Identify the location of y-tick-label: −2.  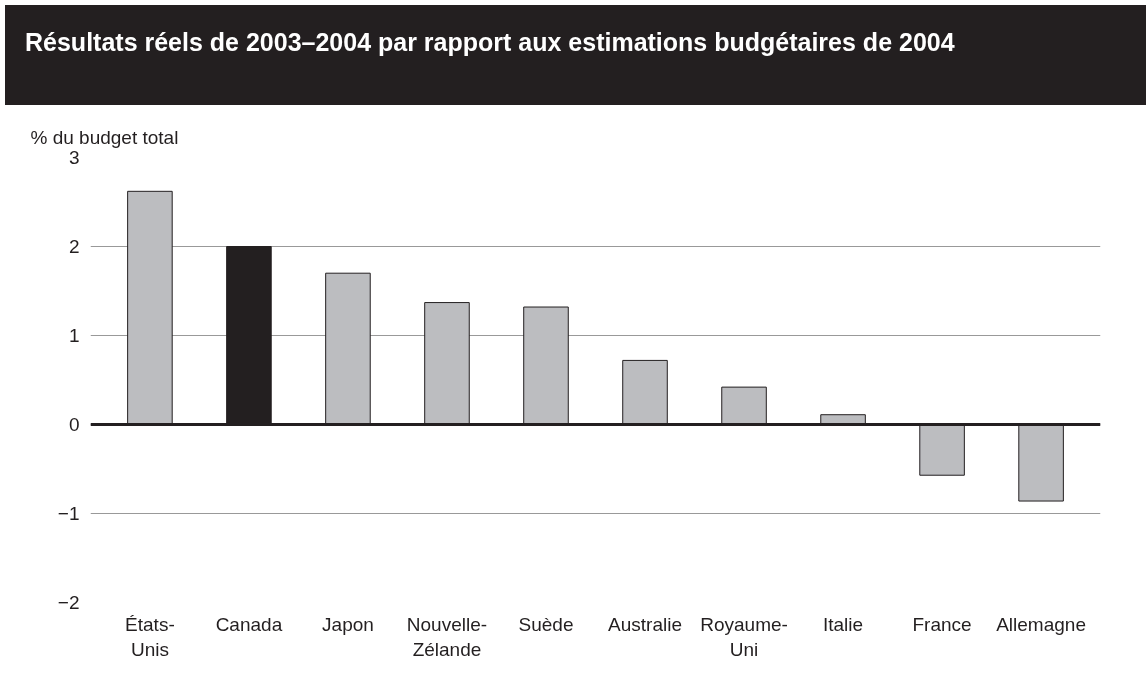
(68, 602).